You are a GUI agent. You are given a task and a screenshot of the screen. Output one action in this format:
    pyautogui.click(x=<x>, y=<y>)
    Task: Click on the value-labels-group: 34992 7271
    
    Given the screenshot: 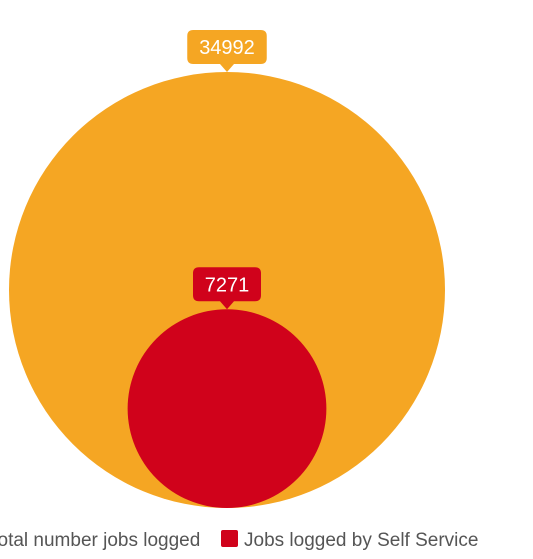 What is the action you would take?
    pyautogui.click(x=227, y=170)
    